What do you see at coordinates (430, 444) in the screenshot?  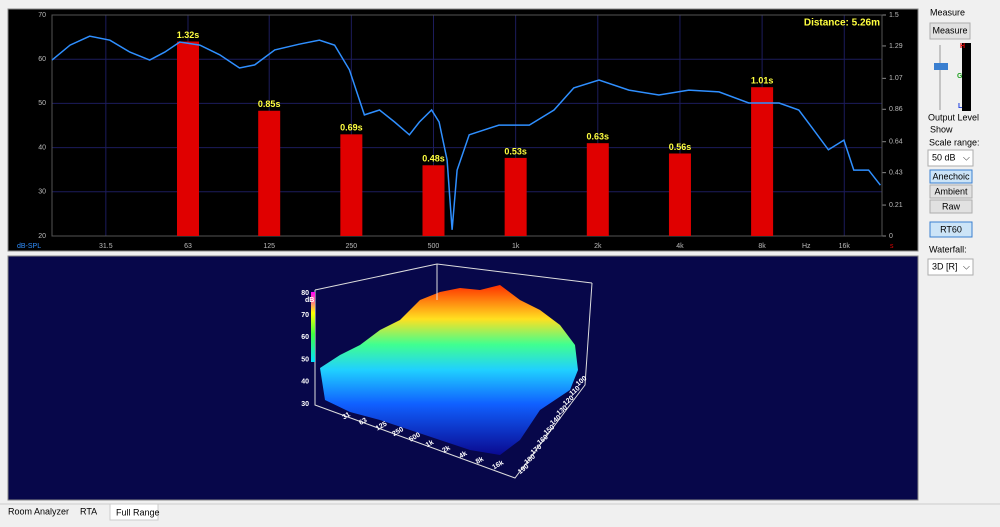 I see `freq-label: 1k` at bounding box center [430, 444].